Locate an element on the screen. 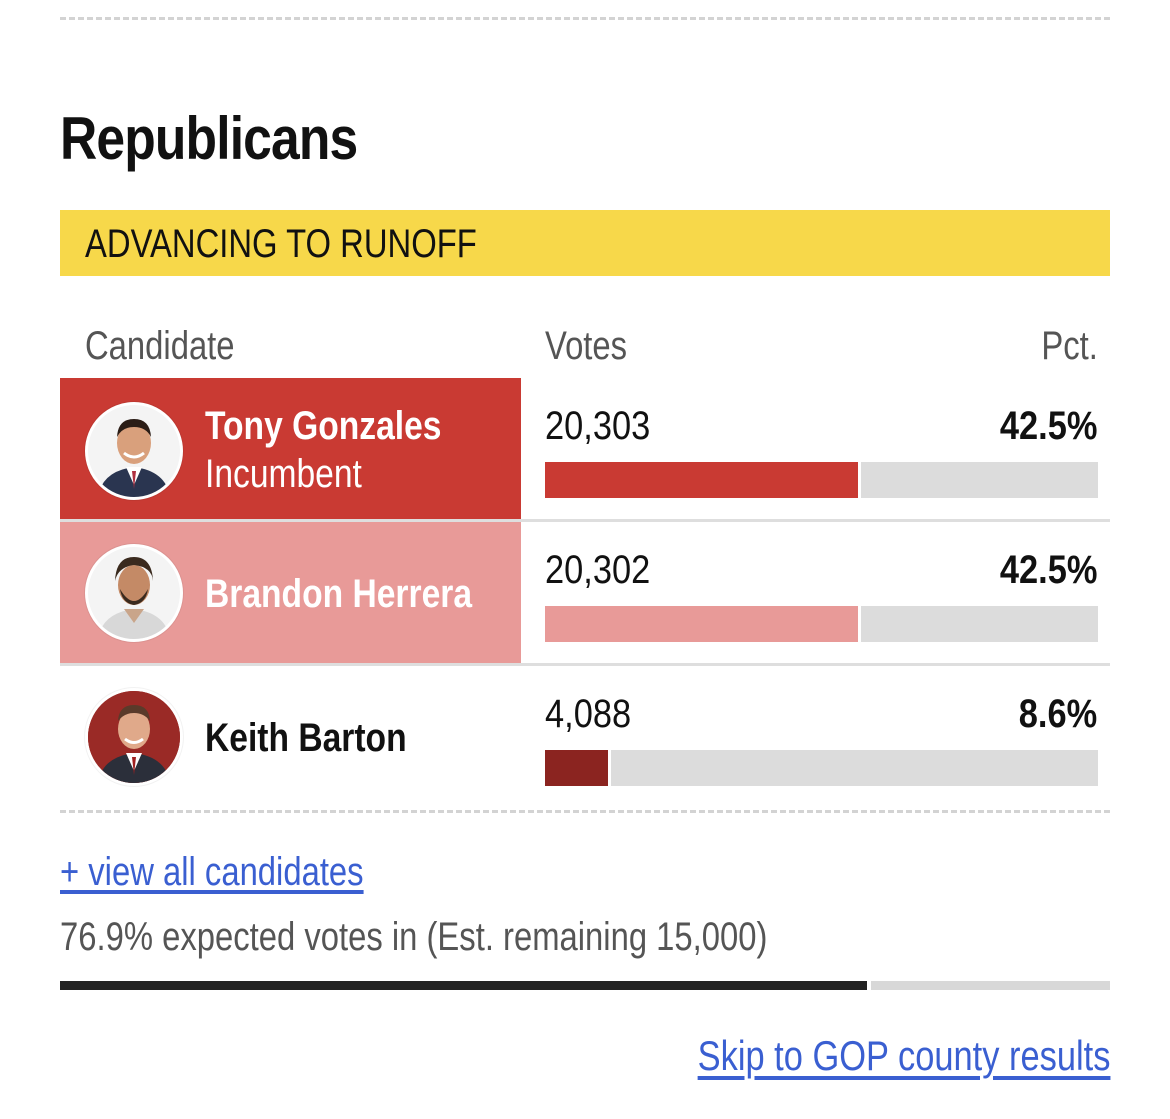 The height and width of the screenshot is (1119, 1170). candidate-row: Brandon Herrera 20,302 42.5% is located at coordinates (585, 592).